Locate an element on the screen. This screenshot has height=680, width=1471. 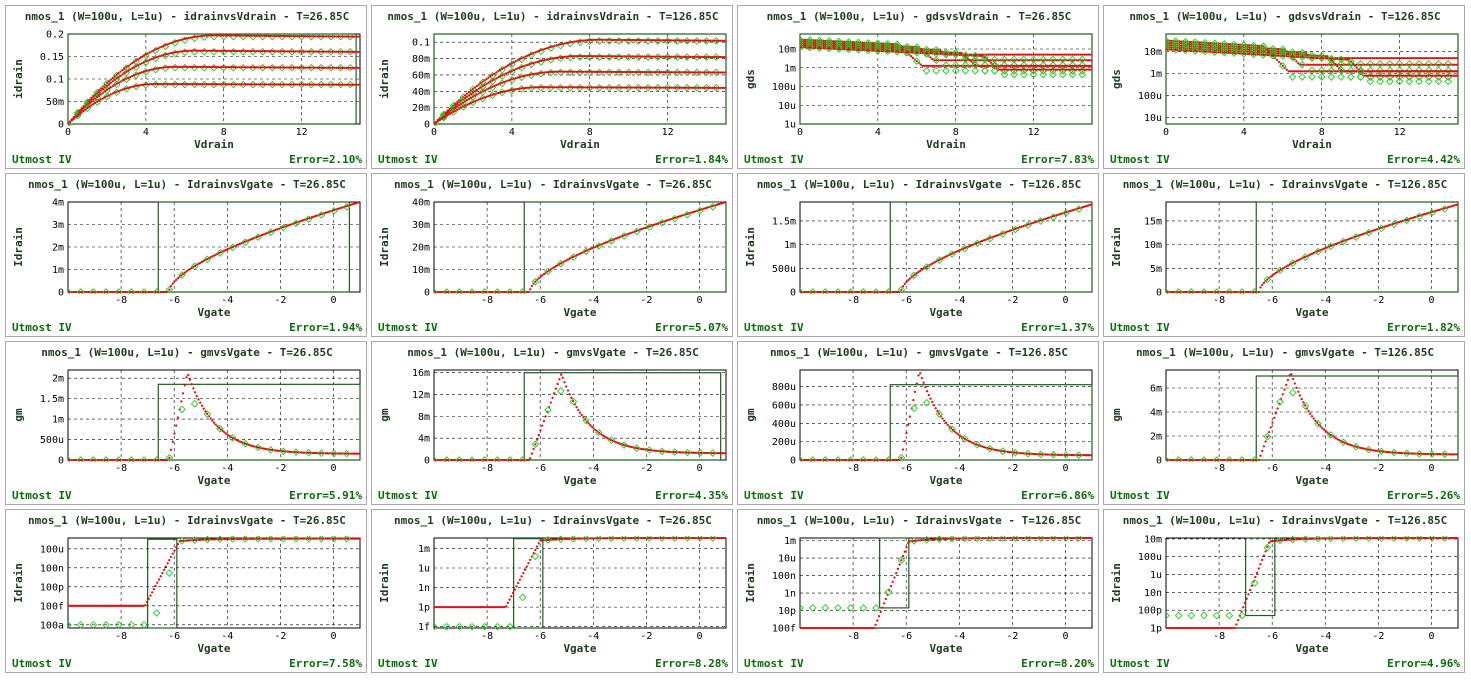
data-layer is located at coordinates (946, 417).